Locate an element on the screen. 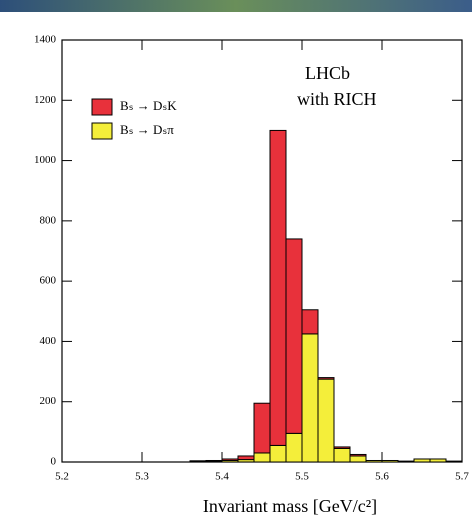 The height and width of the screenshot is (524, 472). legend-label: Bₛ → Dₛπ is located at coordinates (147, 129).